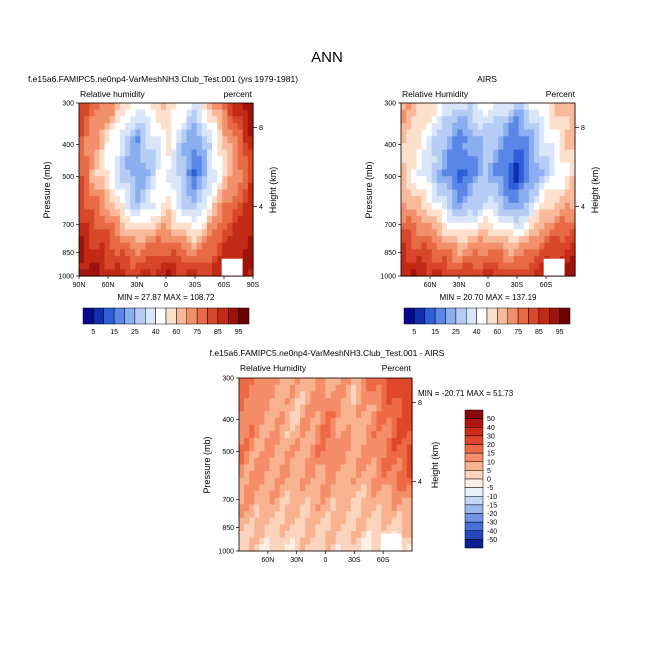  I want to click on y-tick-label: 400, so click(68, 145).